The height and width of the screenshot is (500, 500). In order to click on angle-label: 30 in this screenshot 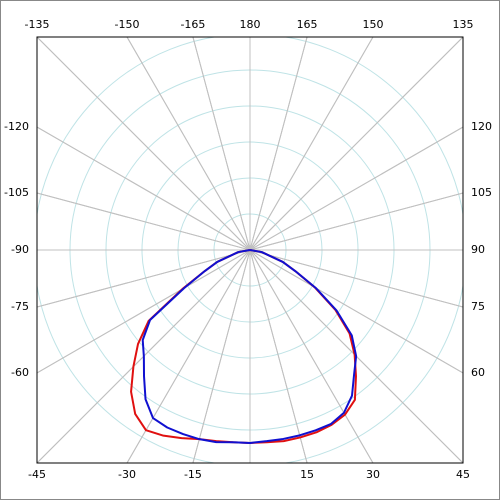, I will do `click(373, 474)`.